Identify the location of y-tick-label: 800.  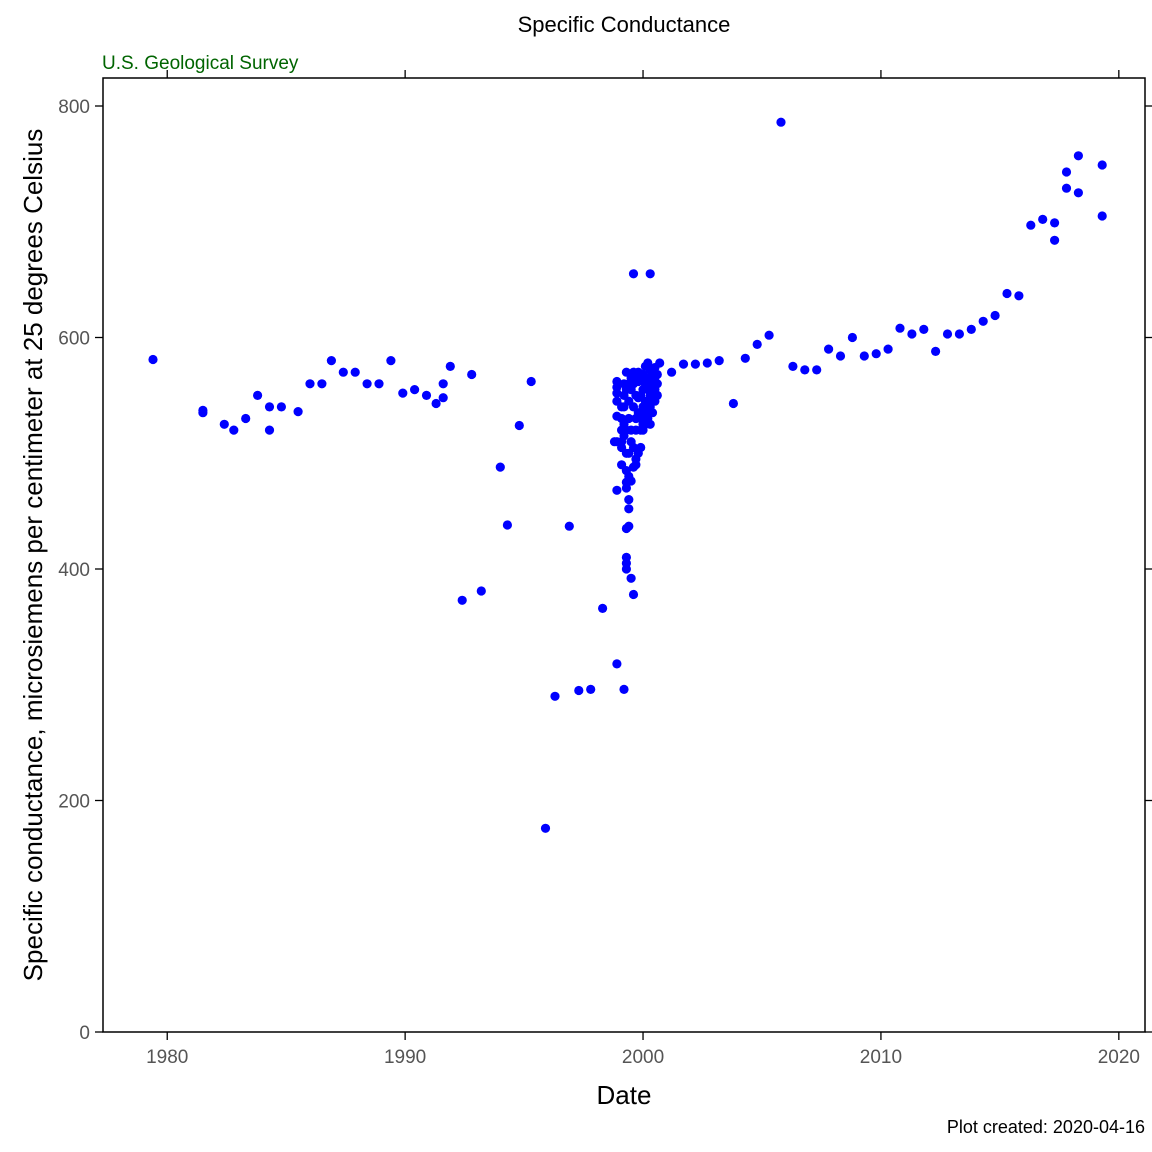
(74, 107).